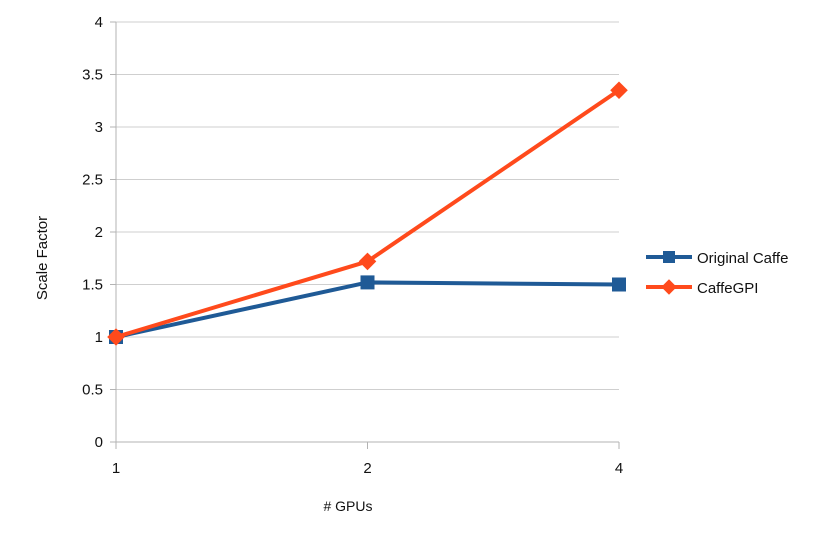 This screenshot has height=550, width=830. I want to click on legend: Original Caffe CaffeGPI, so click(717, 273).